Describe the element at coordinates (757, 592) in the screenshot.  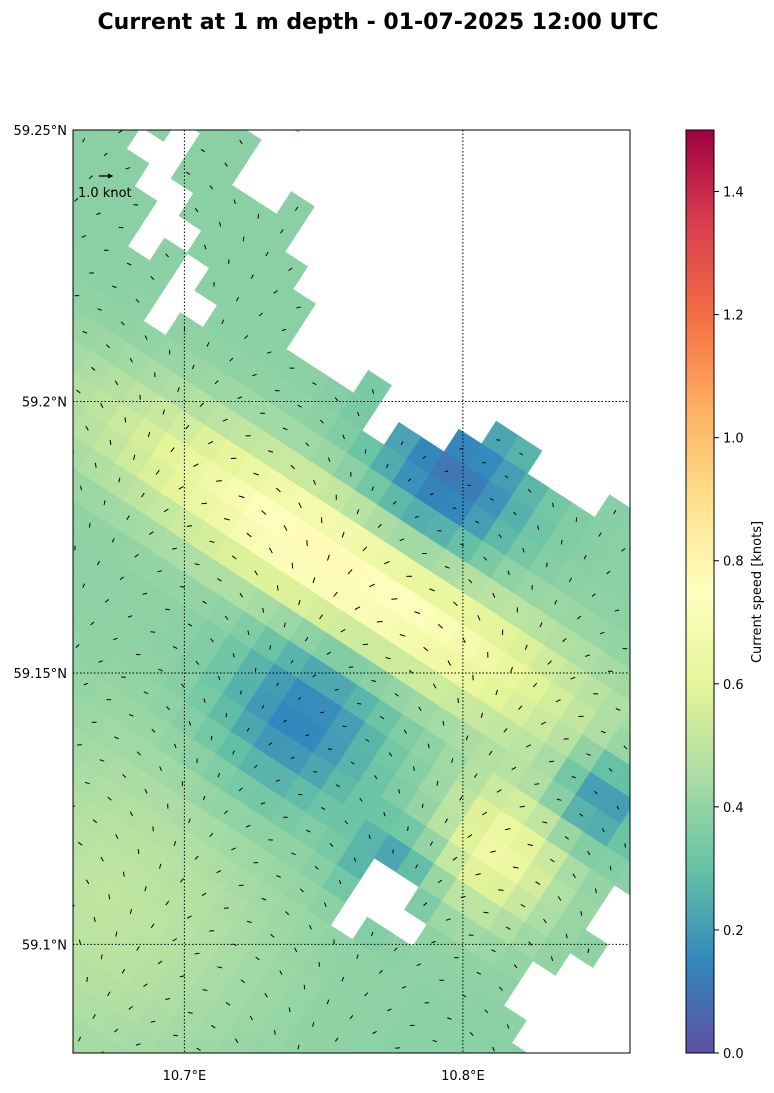
I see `colorbar-label: Current speed [knots]` at that location.